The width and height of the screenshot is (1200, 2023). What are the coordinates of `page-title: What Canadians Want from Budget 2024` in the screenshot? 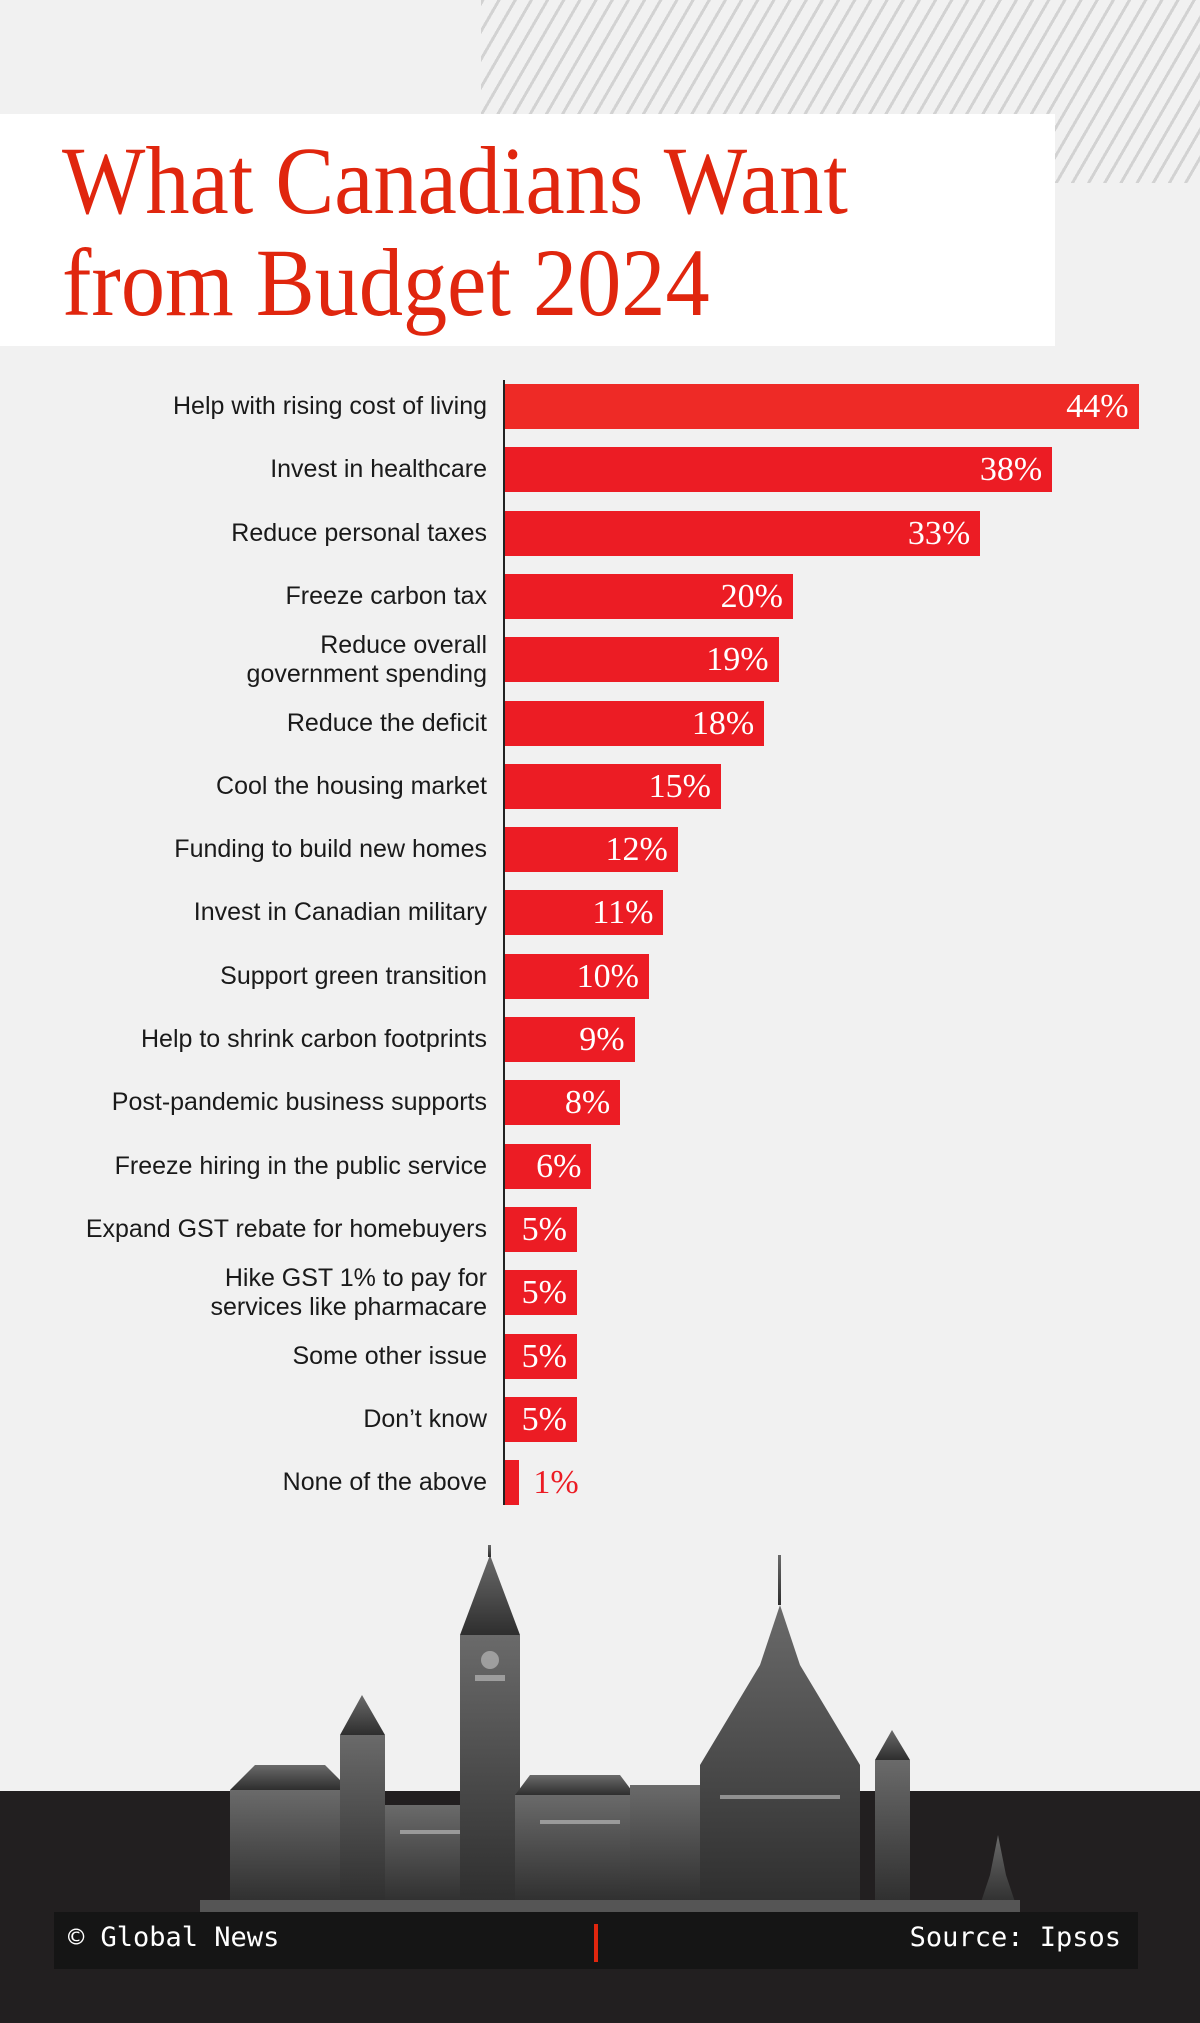 It's located at (455, 232).